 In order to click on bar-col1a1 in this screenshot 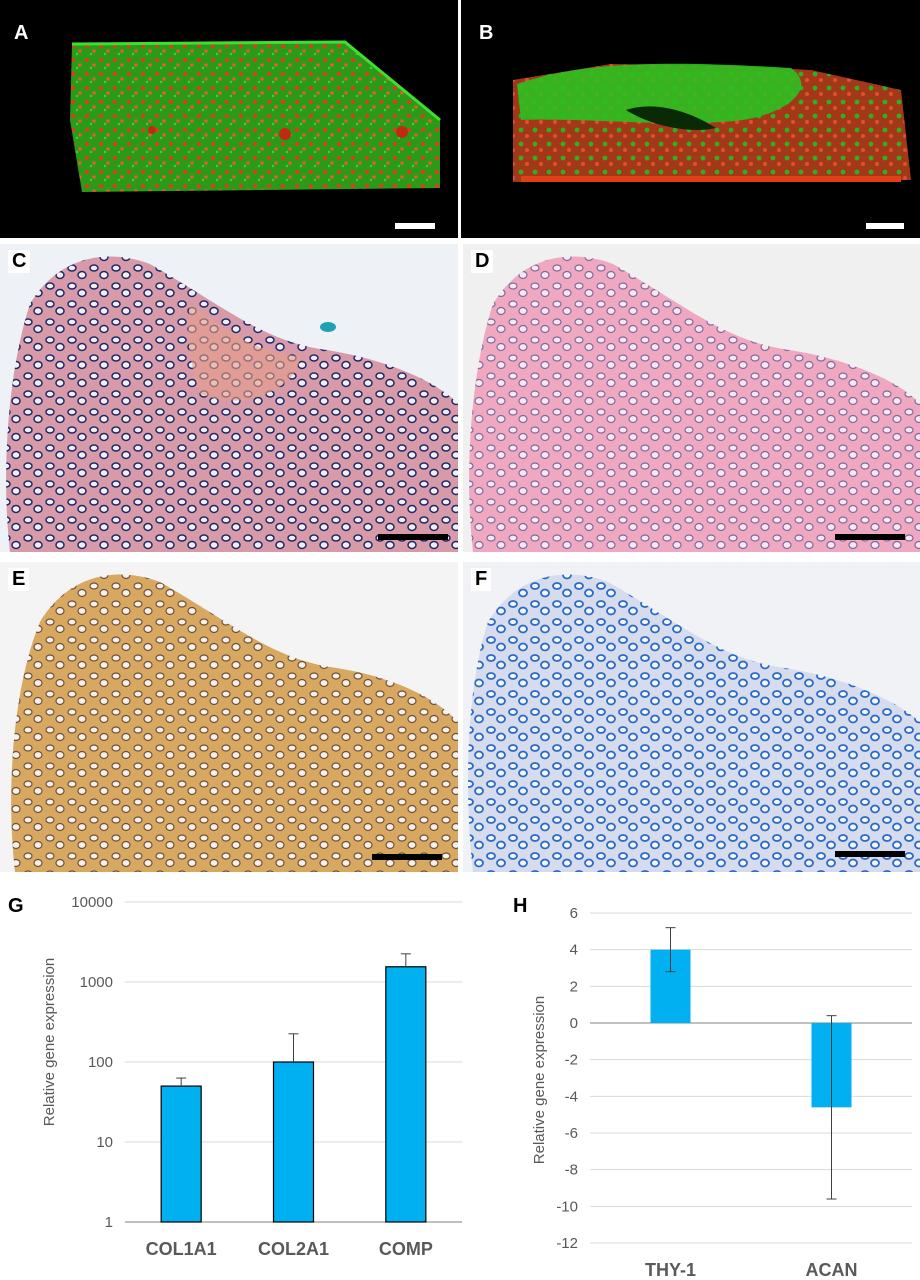, I will do `click(181, 1154)`.